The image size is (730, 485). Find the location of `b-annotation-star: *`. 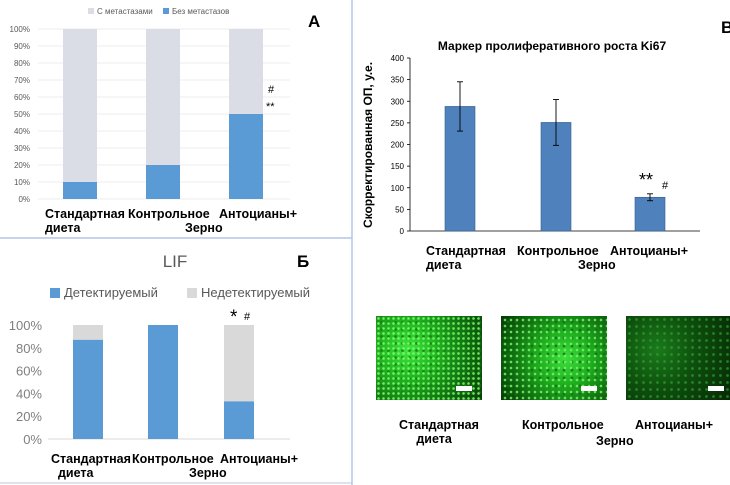

b-annotation-star: * is located at coordinates (234, 317).